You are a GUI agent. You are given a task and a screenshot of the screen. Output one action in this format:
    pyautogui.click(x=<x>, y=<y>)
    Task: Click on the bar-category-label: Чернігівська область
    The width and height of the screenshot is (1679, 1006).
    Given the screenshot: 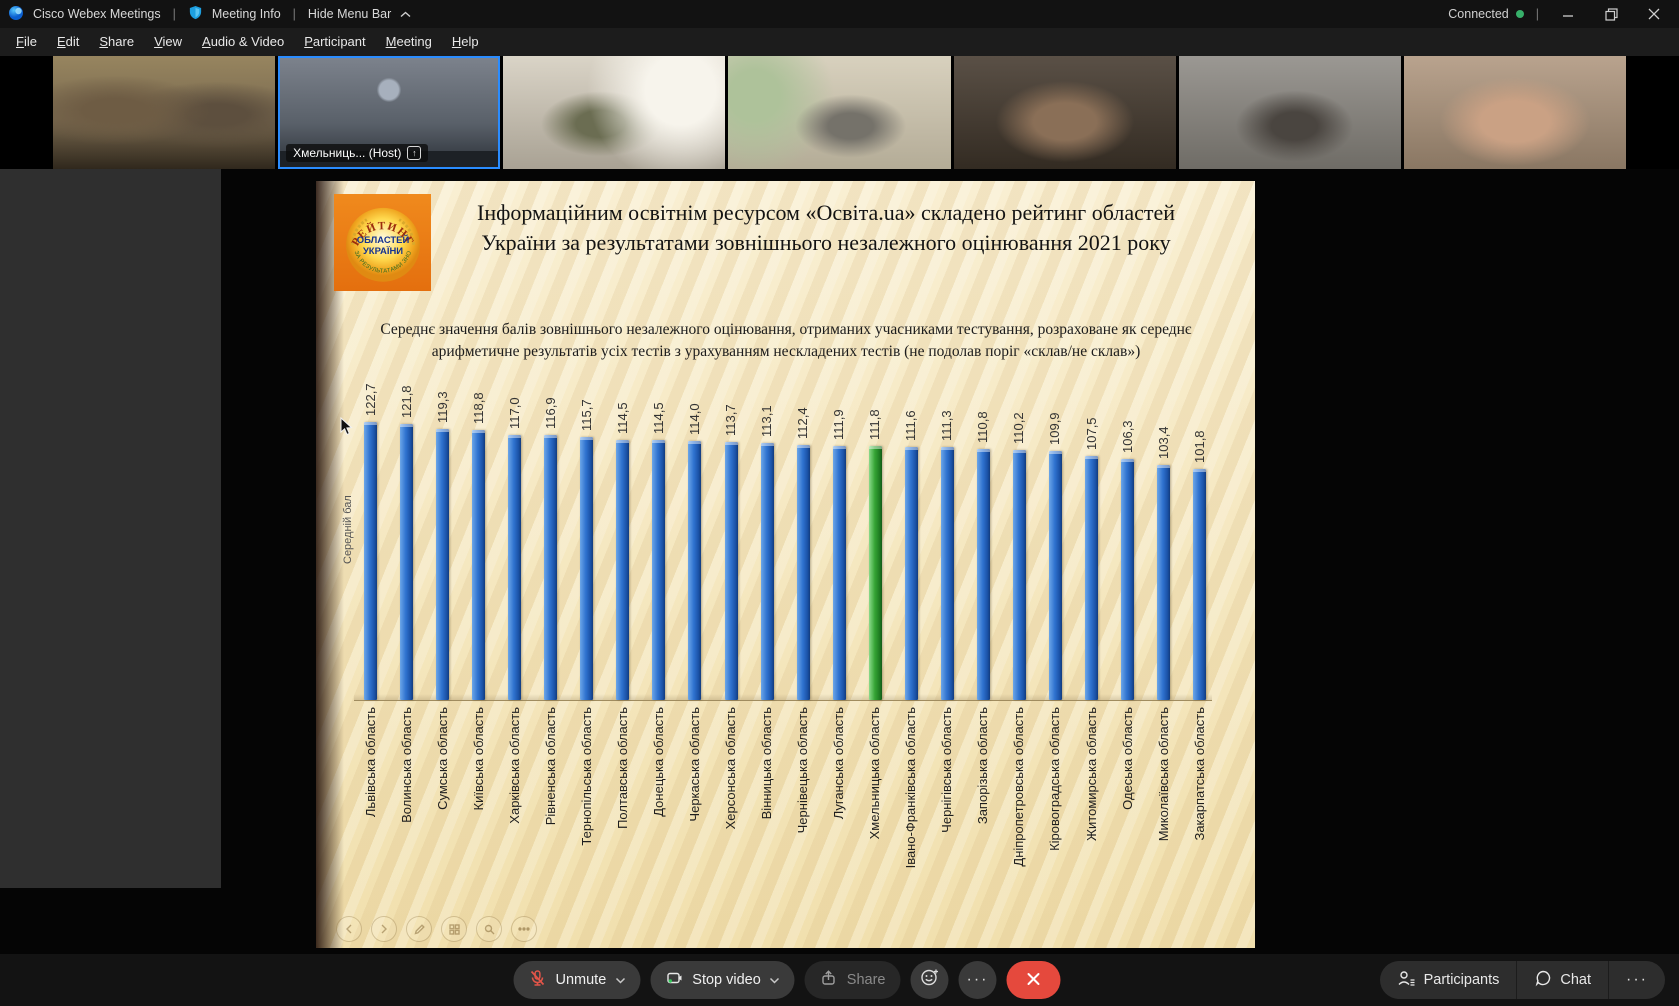 What is the action you would take?
    pyautogui.click(x=947, y=770)
    